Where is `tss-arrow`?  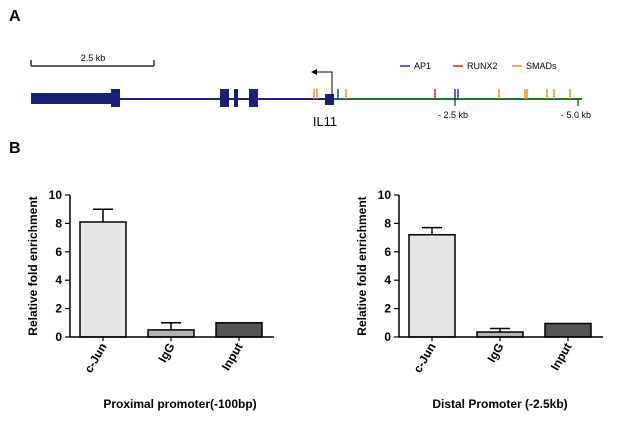
tss-arrow is located at coordinates (322, 82).